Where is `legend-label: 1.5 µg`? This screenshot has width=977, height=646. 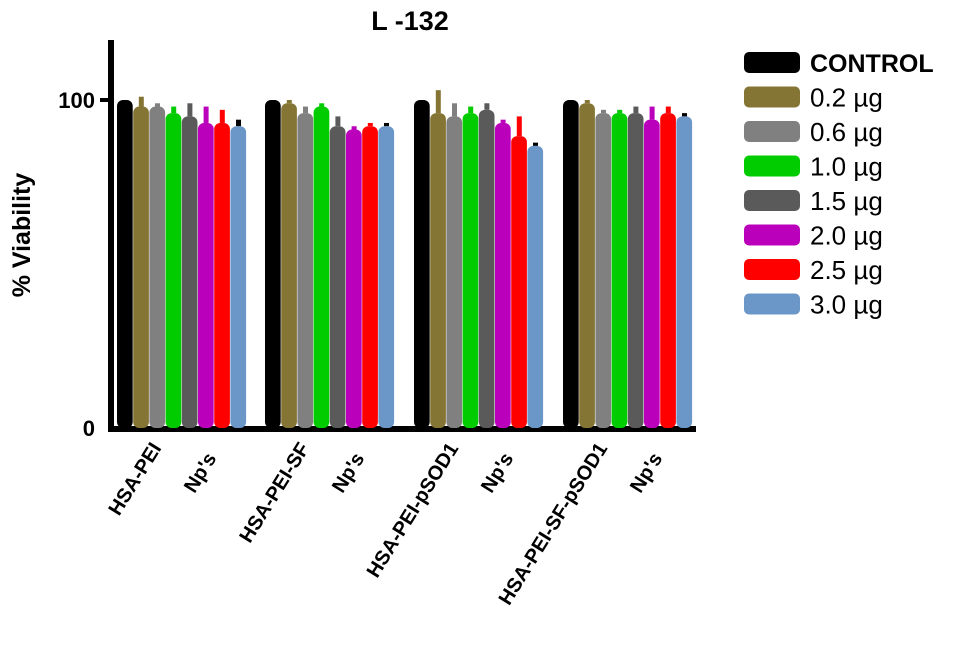
legend-label: 1.5 µg is located at coordinates (846, 201).